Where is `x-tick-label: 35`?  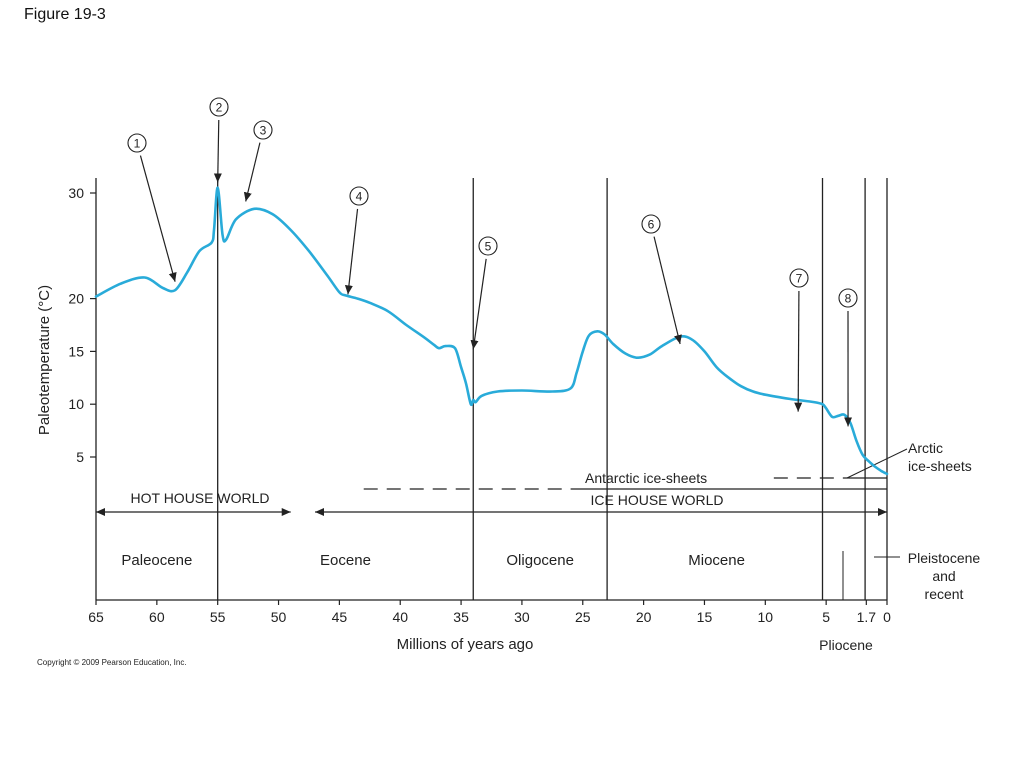 x-tick-label: 35 is located at coordinates (461, 617).